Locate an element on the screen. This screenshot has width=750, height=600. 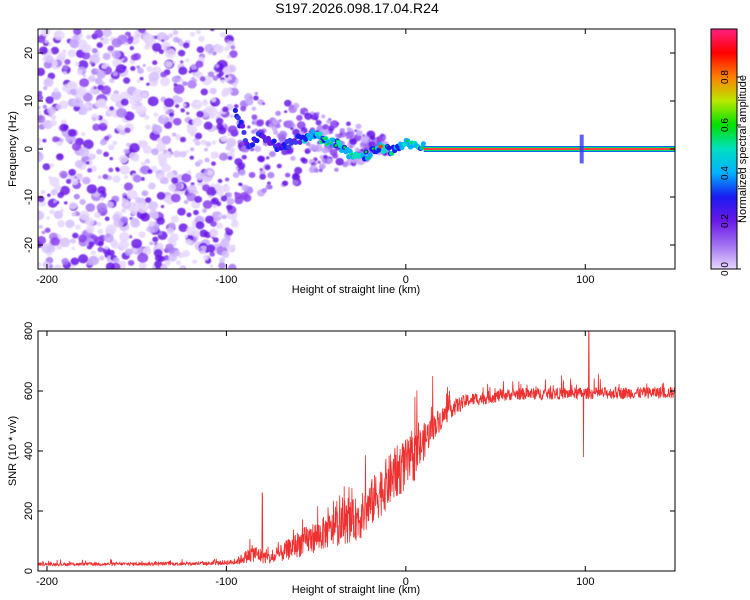
snr-y-axis-label: SNR (10 * v/v) is located at coordinates (13, 451).